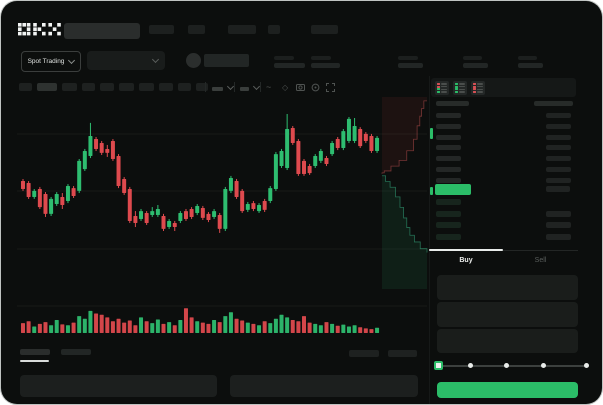 The image size is (603, 405). What do you see at coordinates (507, 390) in the screenshot?
I see `submit-buy-button` at bounding box center [507, 390].